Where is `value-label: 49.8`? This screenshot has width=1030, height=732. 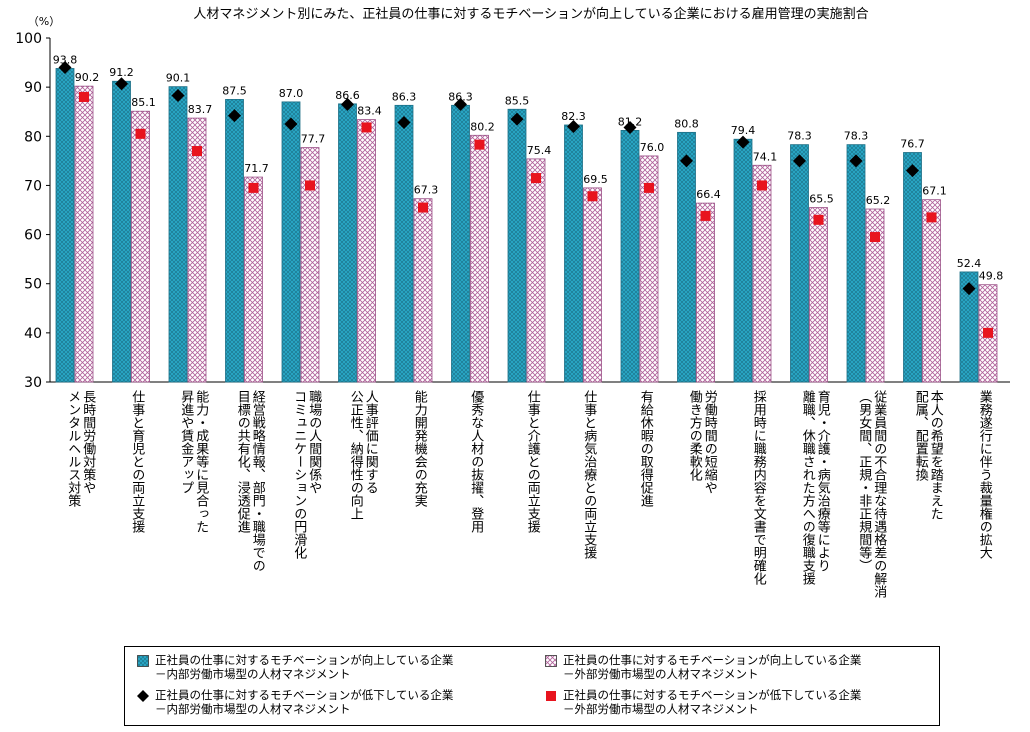
value-label: 49.8 is located at coordinates (991, 276).